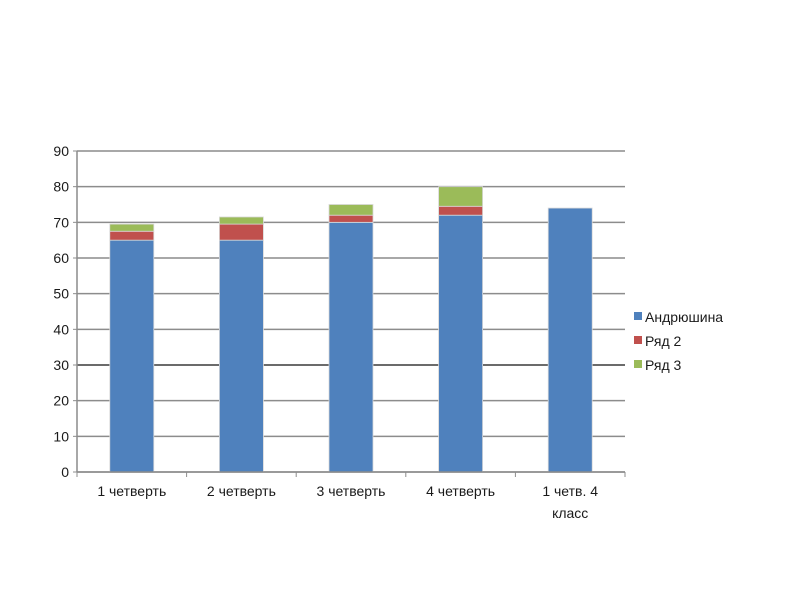 The image size is (800, 600). What do you see at coordinates (65, 472) in the screenshot?
I see `y-tick-label: 0` at bounding box center [65, 472].